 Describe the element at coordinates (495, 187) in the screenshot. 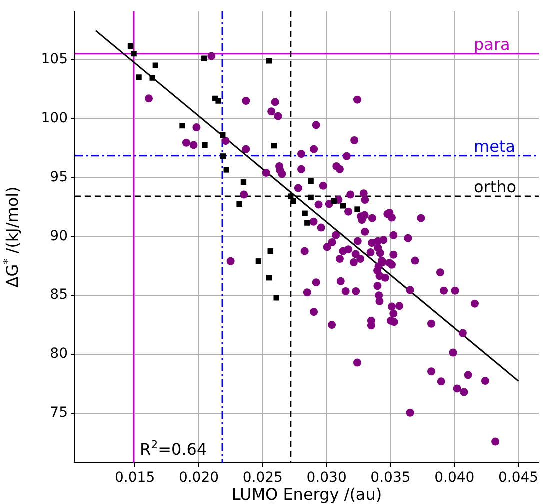

I see `ref-line-label: ortho` at that location.